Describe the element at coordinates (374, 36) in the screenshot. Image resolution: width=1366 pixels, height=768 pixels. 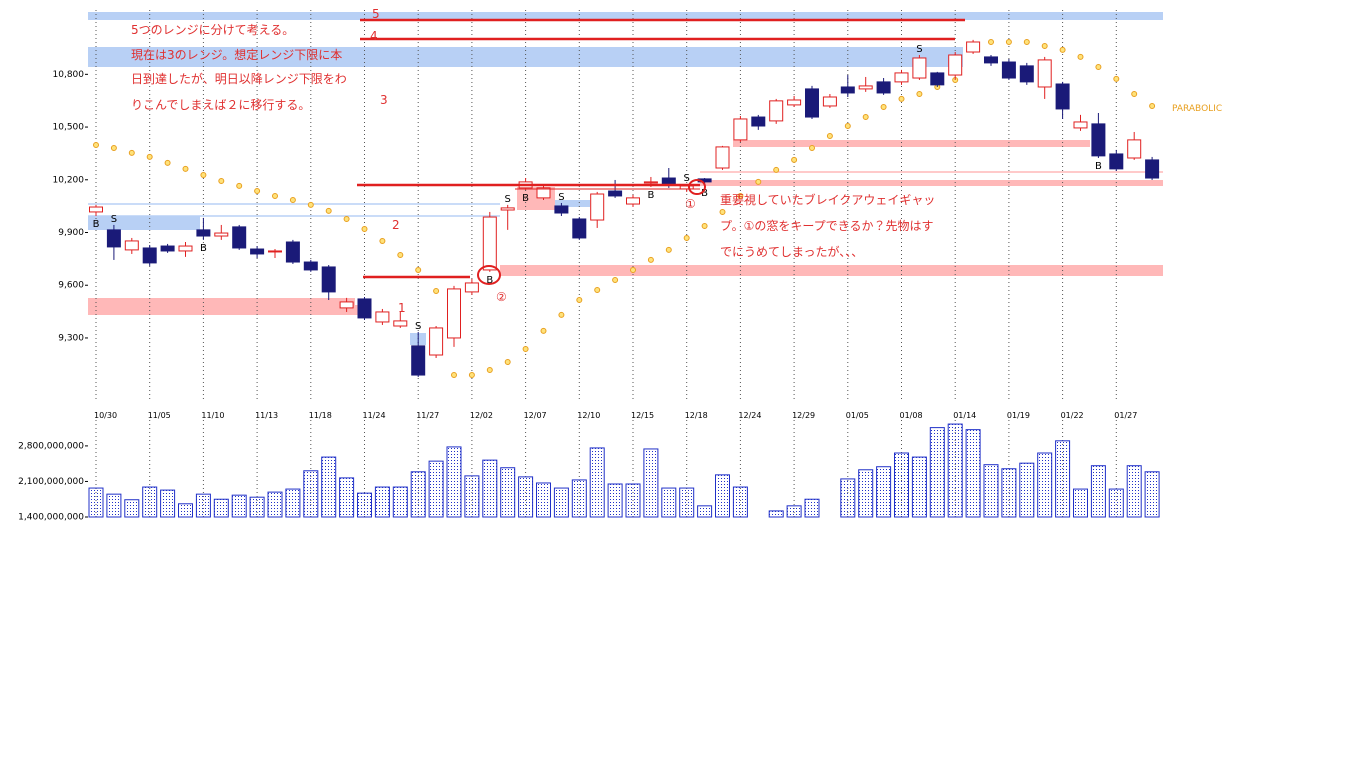
I see `range-number: 4` at that location.